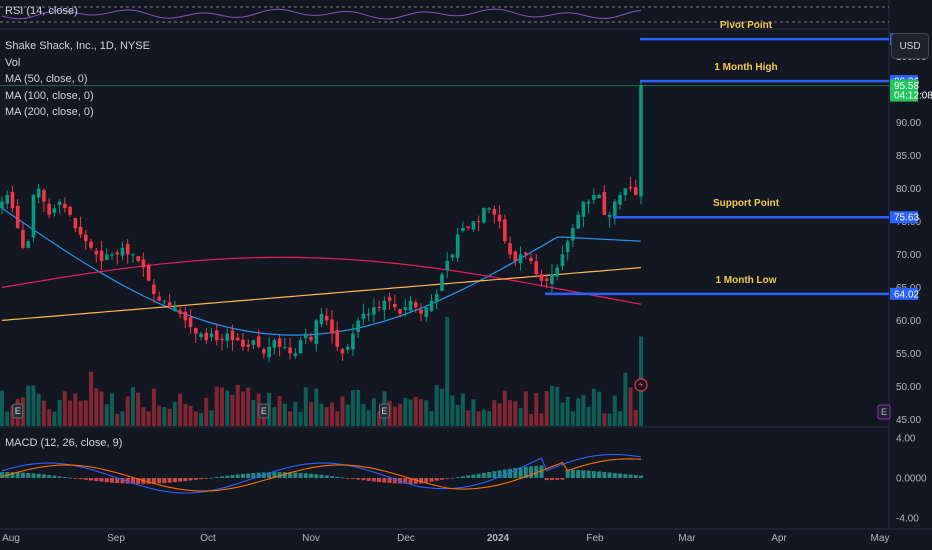  What do you see at coordinates (445, 538) in the screenshot?
I see `time-axis: Aug Sep Oct Nov Dec 2024 Feb Mar Apr May` at bounding box center [445, 538].